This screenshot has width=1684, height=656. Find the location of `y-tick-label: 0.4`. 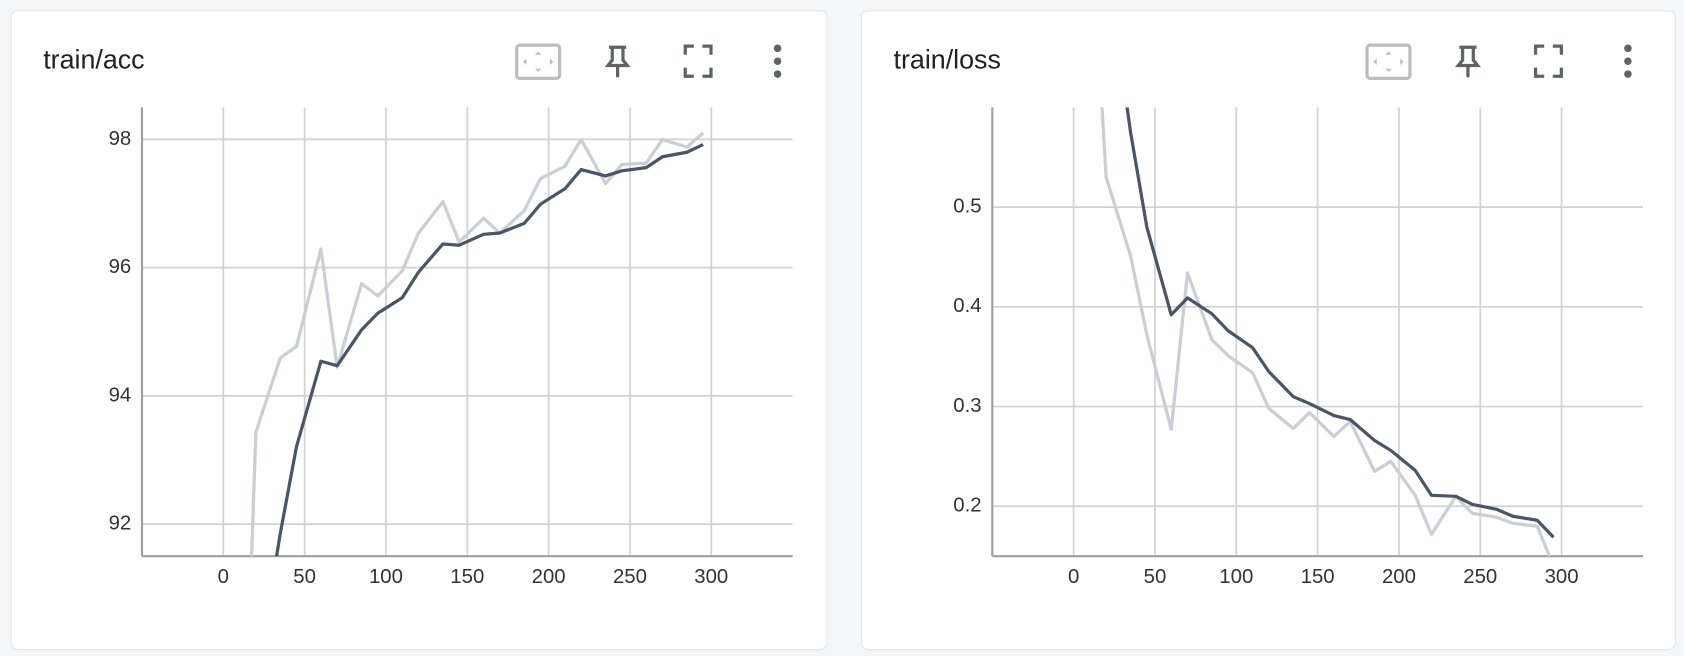

y-tick-label: 0.4 is located at coordinates (967, 306).